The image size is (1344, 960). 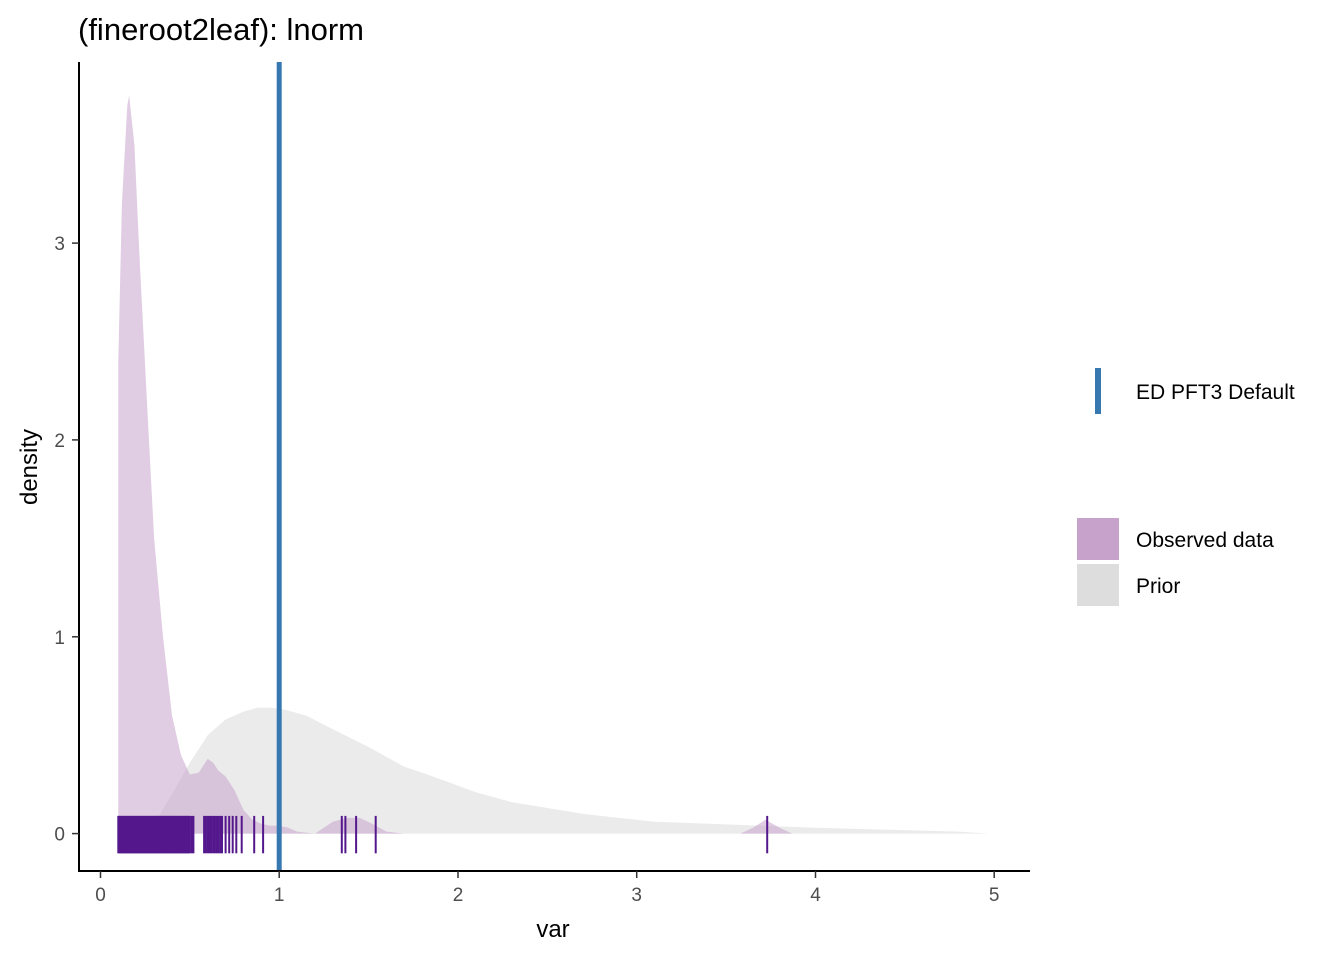 I want to click on y-tick-label: 0, so click(x=59, y=835).